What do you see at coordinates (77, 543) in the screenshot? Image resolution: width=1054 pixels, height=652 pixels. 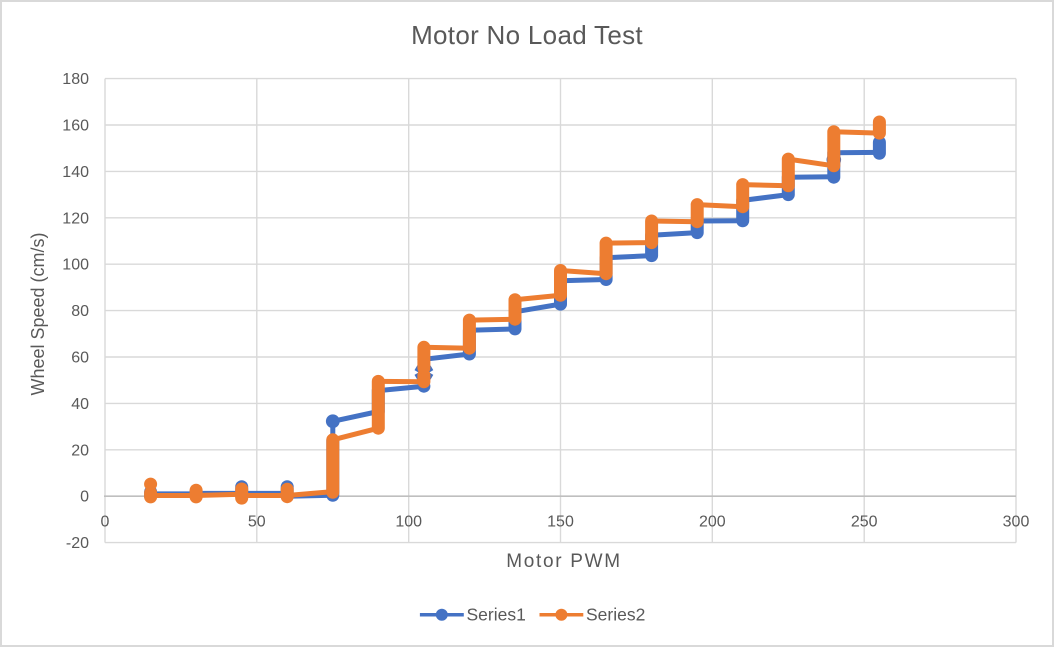 I see `svg-text: -20` at bounding box center [77, 543].